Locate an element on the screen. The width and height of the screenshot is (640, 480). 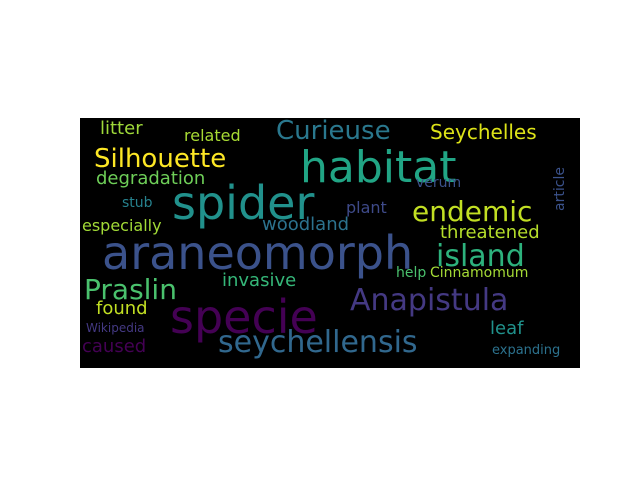
word-invasive: invasive is located at coordinates (259, 280).